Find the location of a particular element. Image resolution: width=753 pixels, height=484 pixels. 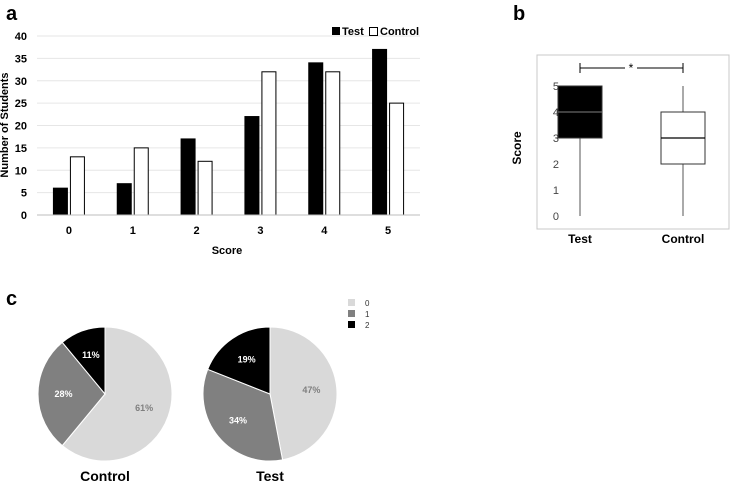

panel-label-b: b is located at coordinates (519, 14).